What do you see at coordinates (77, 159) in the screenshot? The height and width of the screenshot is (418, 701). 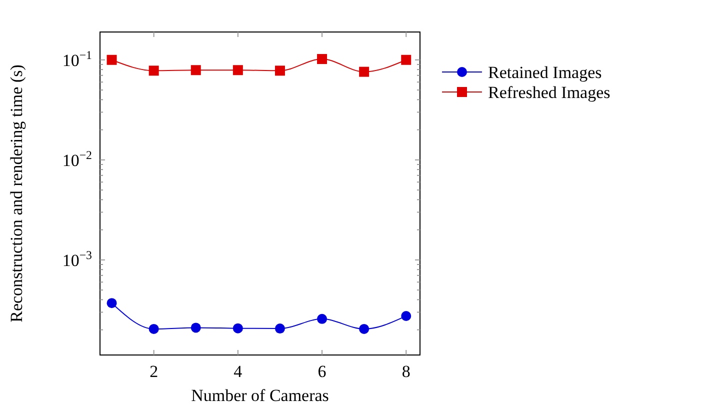 I see `y-tick-label: 10$^{−2}$` at bounding box center [77, 159].